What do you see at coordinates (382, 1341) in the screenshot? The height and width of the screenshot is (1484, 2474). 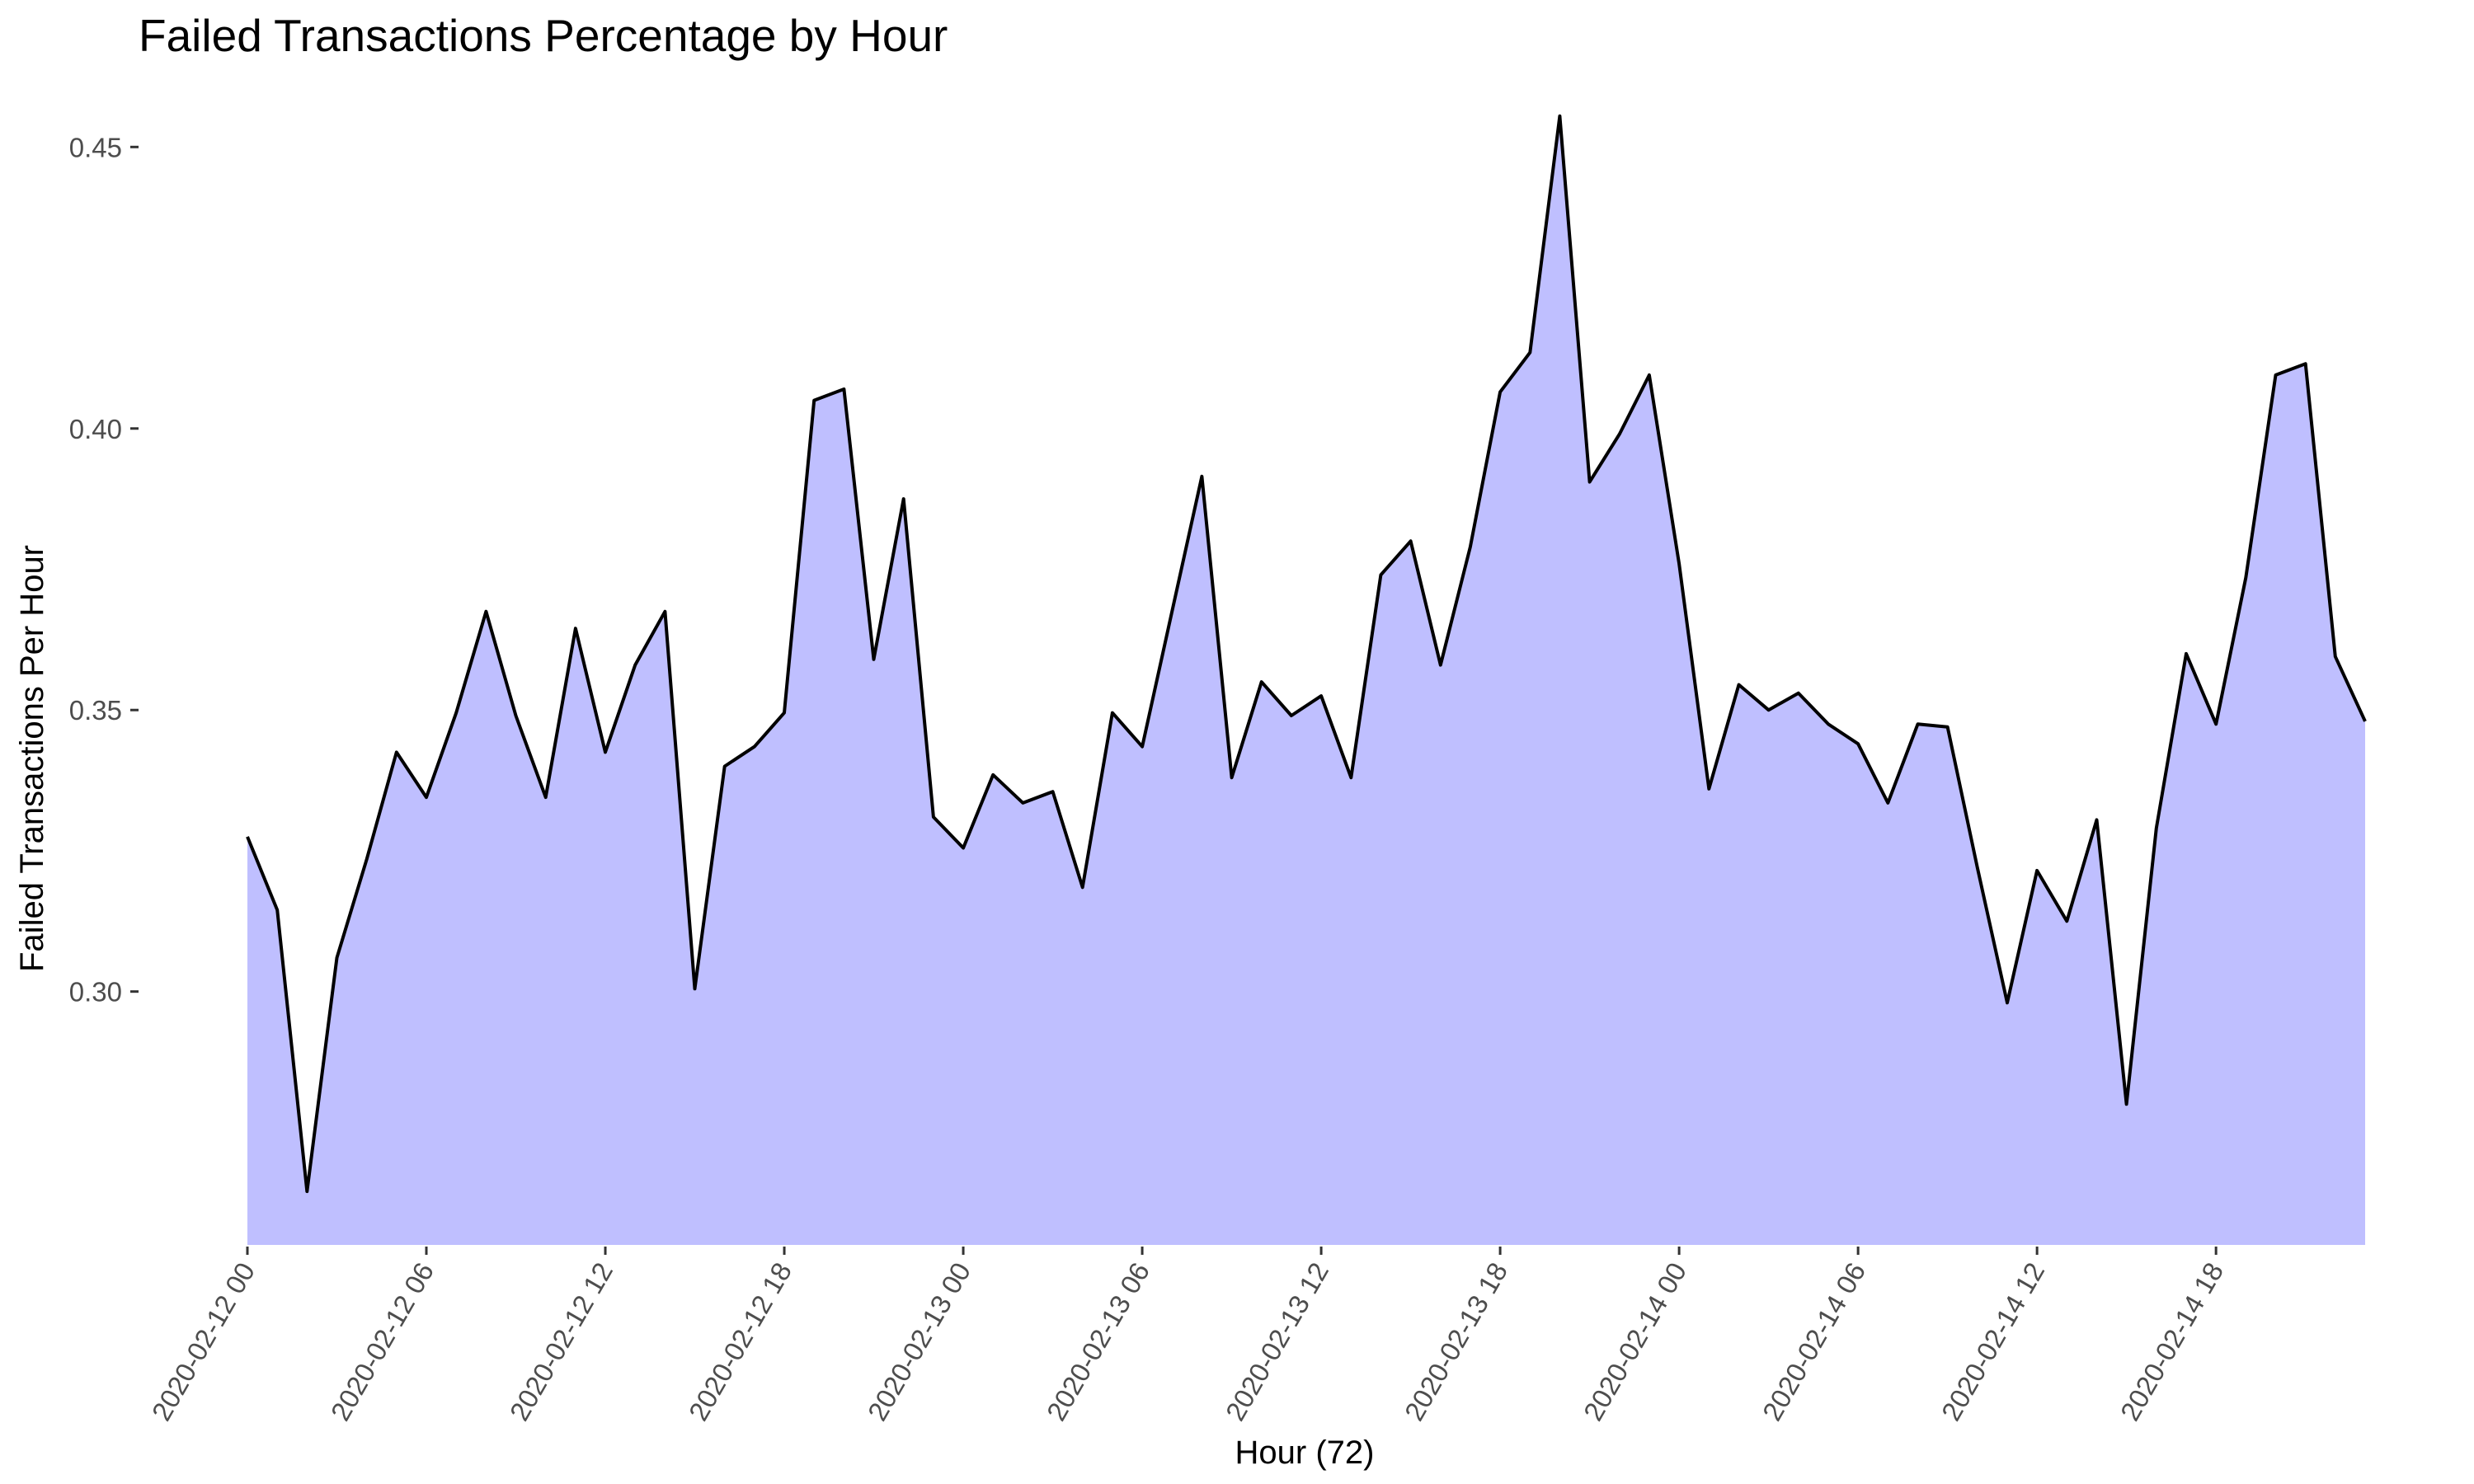 I see `x-tick-label: 2020-02-12 06` at bounding box center [382, 1341].